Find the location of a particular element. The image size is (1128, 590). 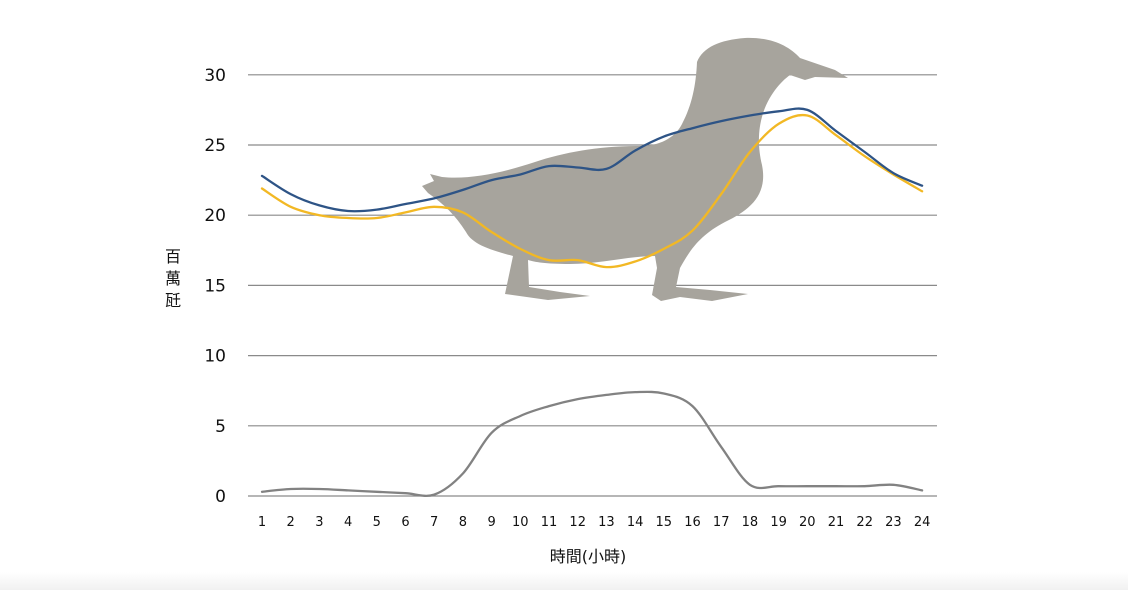

x-tick-label: 12 is located at coordinates (577, 522).